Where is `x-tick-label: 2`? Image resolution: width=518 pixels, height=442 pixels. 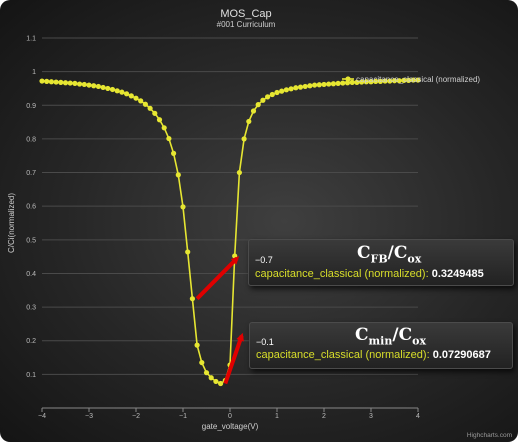 x-tick-label: 2 is located at coordinates (324, 416).